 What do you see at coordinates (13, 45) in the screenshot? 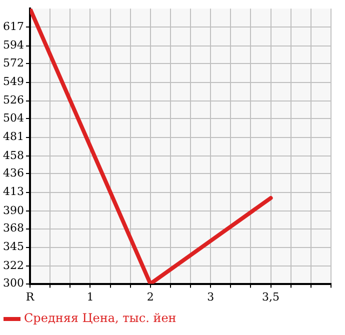
I see `y-tick-label: 594` at bounding box center [13, 45].